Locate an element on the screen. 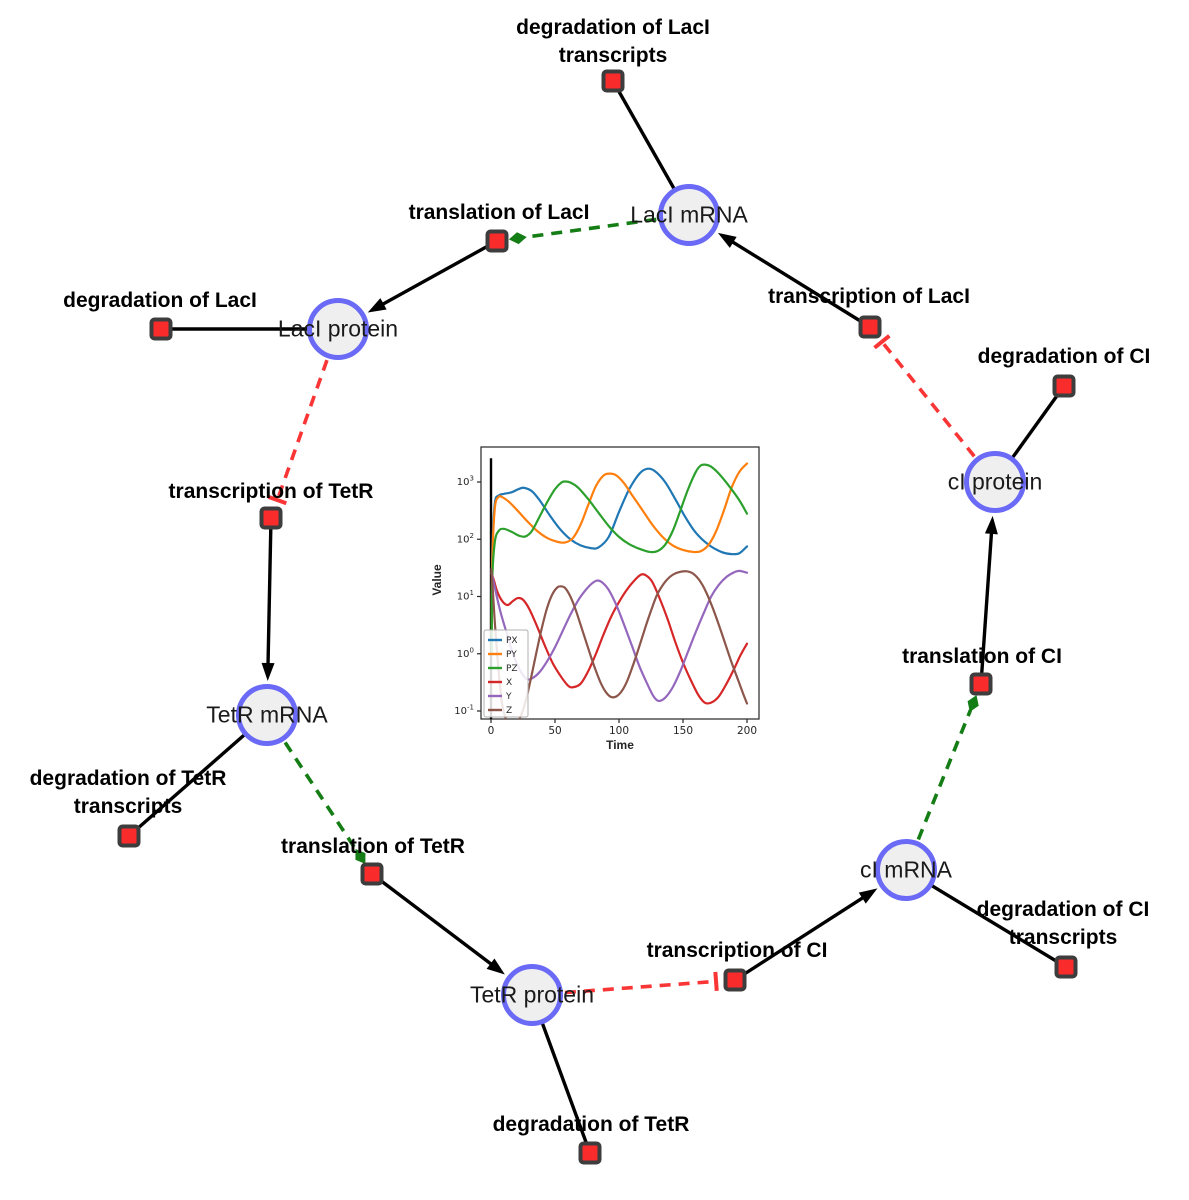 The image size is (1189, 1200). series-PY is located at coordinates (619, 550).